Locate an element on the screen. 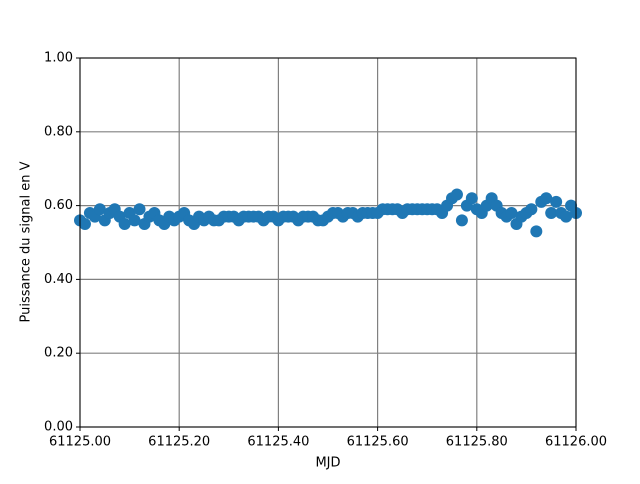 This screenshot has width=640, height=484. y-tick-label: 0.60 is located at coordinates (58, 205).